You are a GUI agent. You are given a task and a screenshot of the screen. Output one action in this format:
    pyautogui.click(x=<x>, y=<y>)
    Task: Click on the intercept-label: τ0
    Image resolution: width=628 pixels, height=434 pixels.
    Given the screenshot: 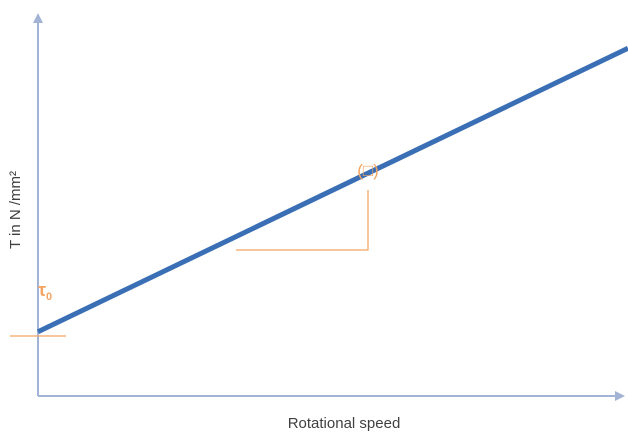 What is the action you would take?
    pyautogui.click(x=45, y=291)
    